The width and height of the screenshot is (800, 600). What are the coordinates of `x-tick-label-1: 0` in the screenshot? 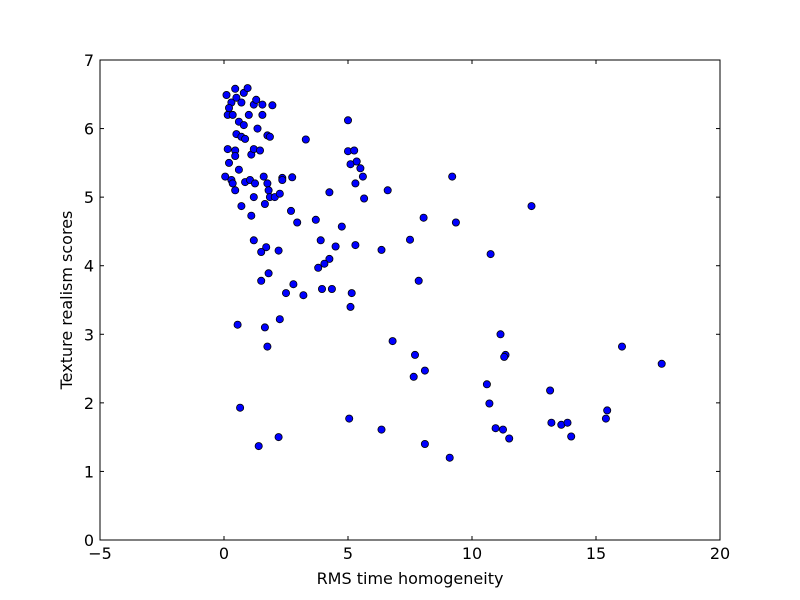 It's located at (224, 553).